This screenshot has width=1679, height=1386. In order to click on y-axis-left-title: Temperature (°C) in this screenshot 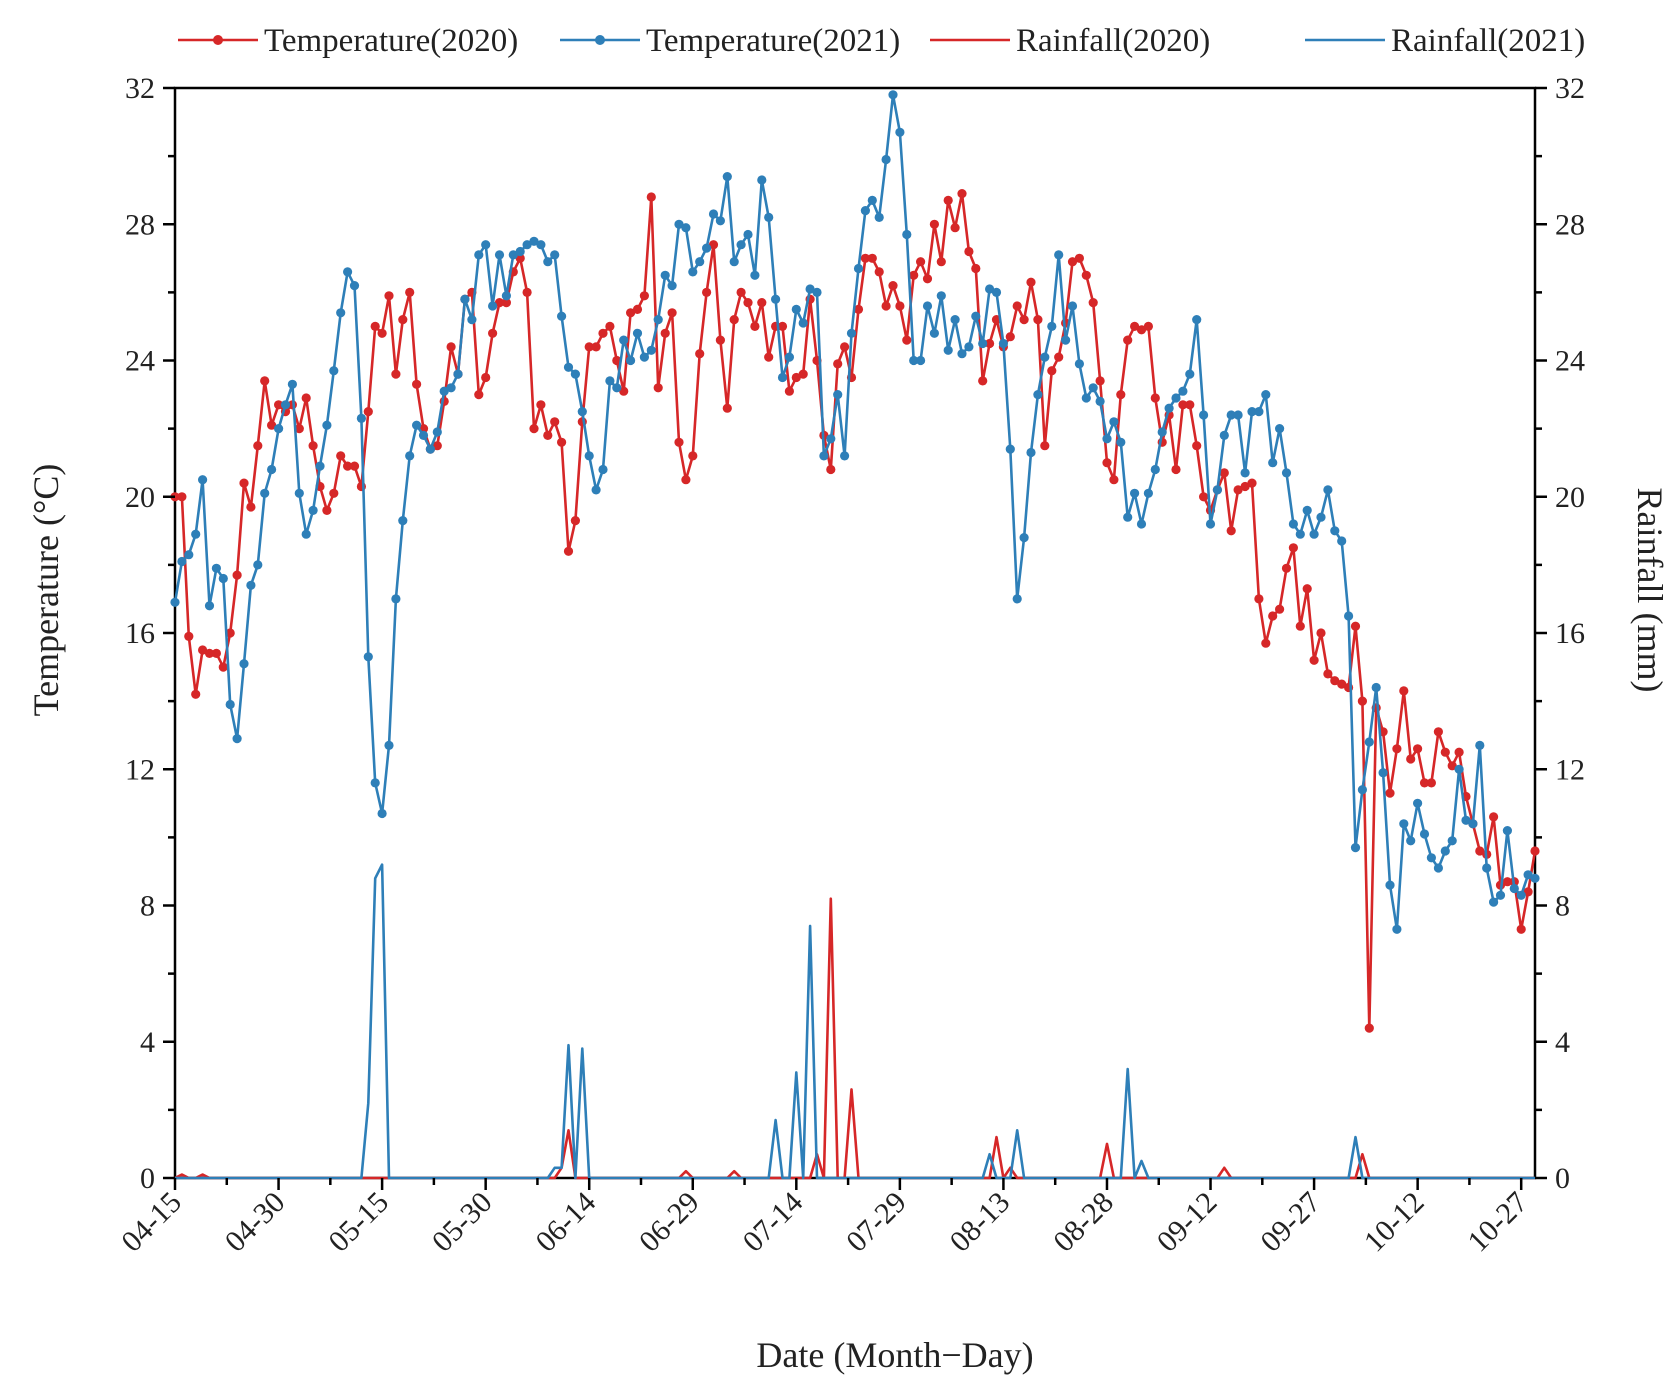, I will do `click(46, 590)`.